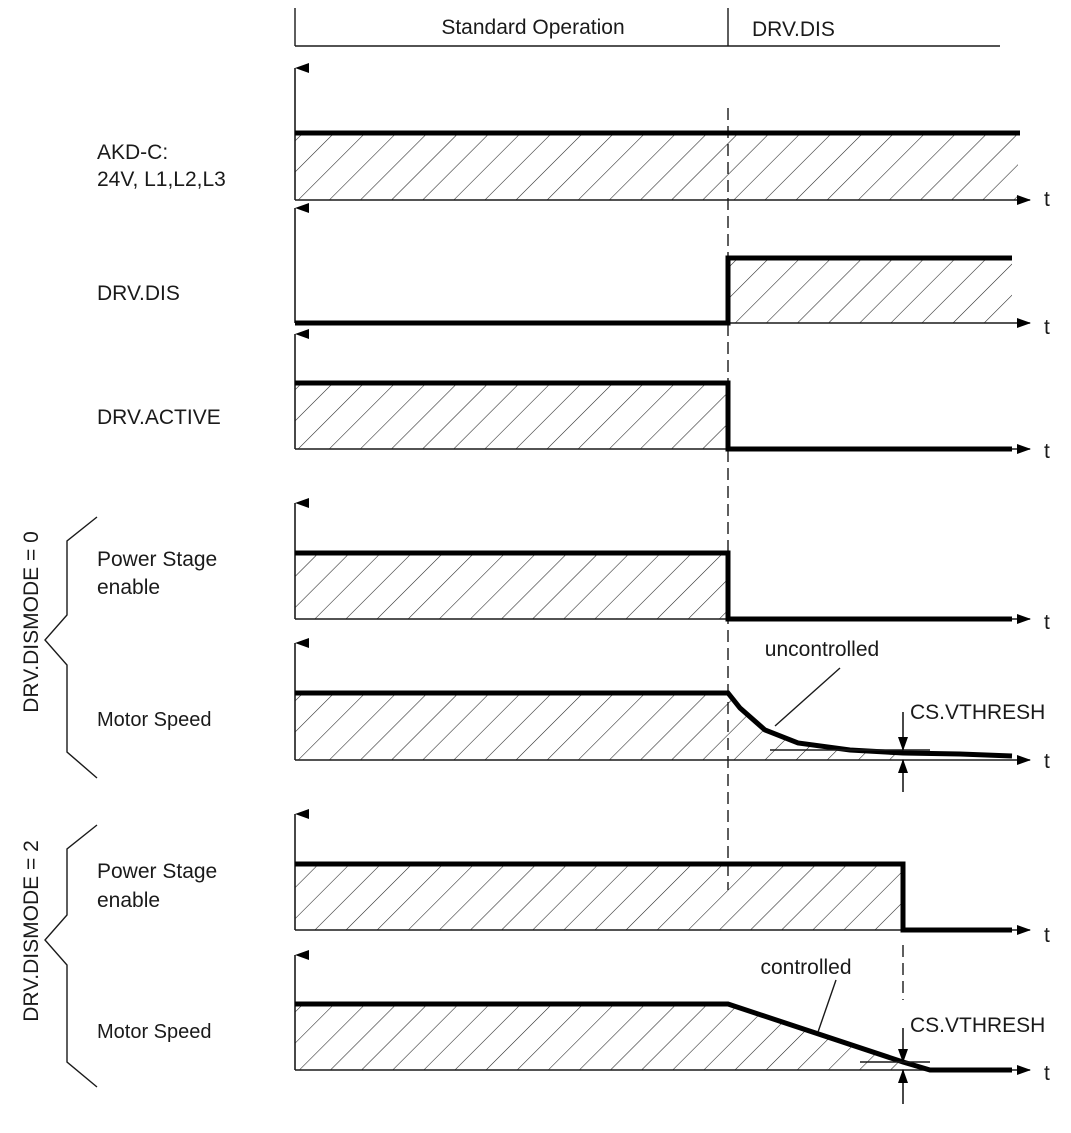 This screenshot has height=1133, width=1071. Describe the element at coordinates (807, 697) in the screenshot. I see `uncontrolled-leader-line` at that location.